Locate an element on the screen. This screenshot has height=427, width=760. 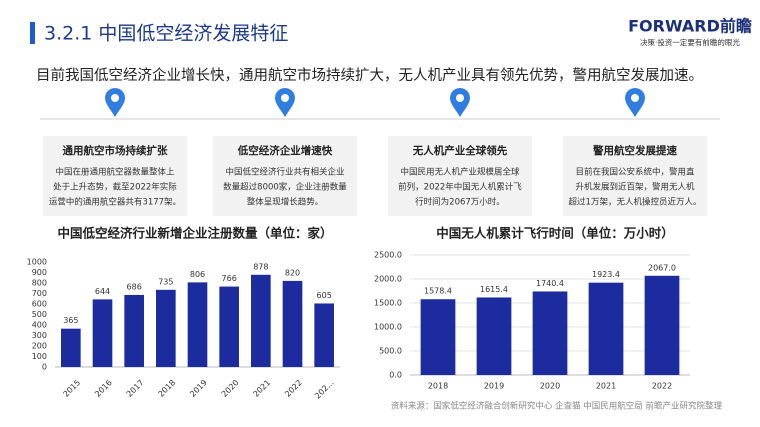
card-text: 目前在我国公安系统中，警用直 is located at coordinates (635, 172).